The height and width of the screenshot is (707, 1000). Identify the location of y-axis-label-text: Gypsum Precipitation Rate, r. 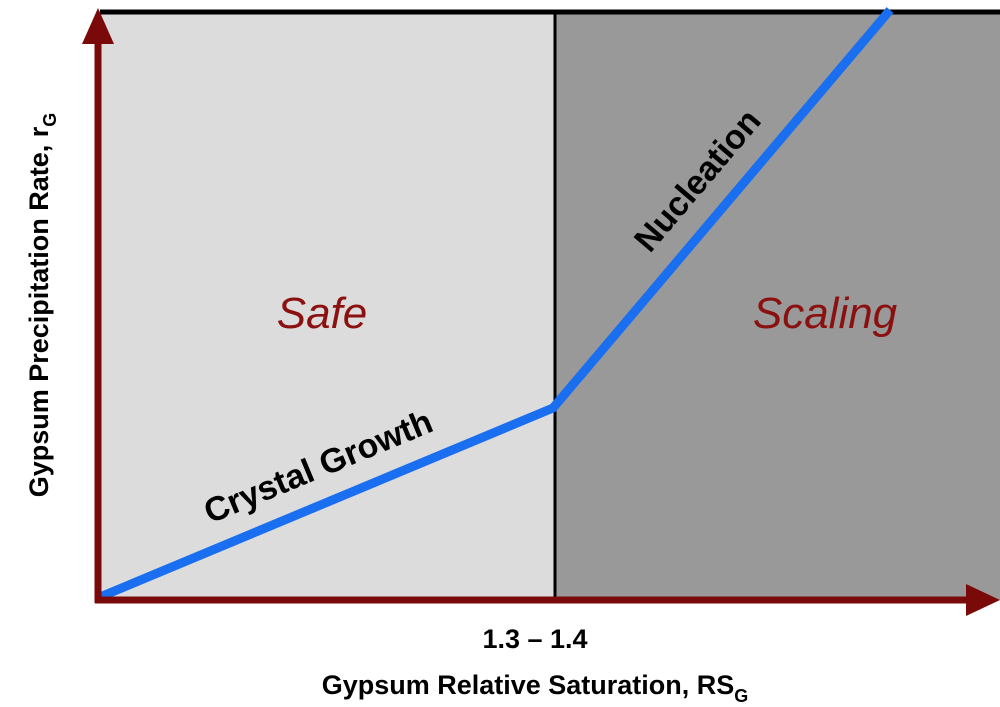
(39, 311).